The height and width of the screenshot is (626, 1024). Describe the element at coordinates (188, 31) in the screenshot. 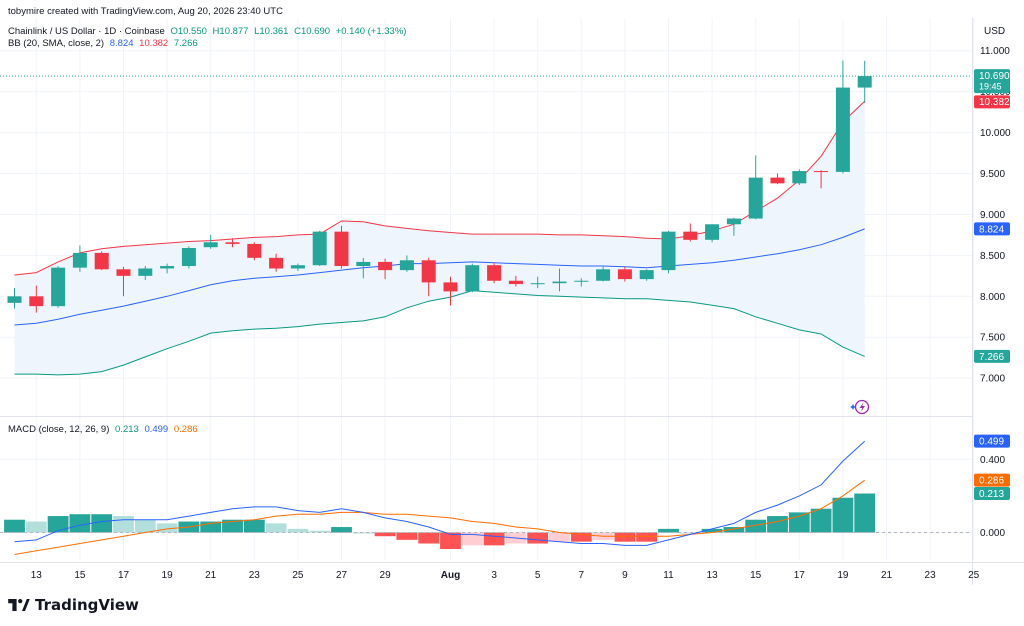

I see `open-value: O10.550` at that location.